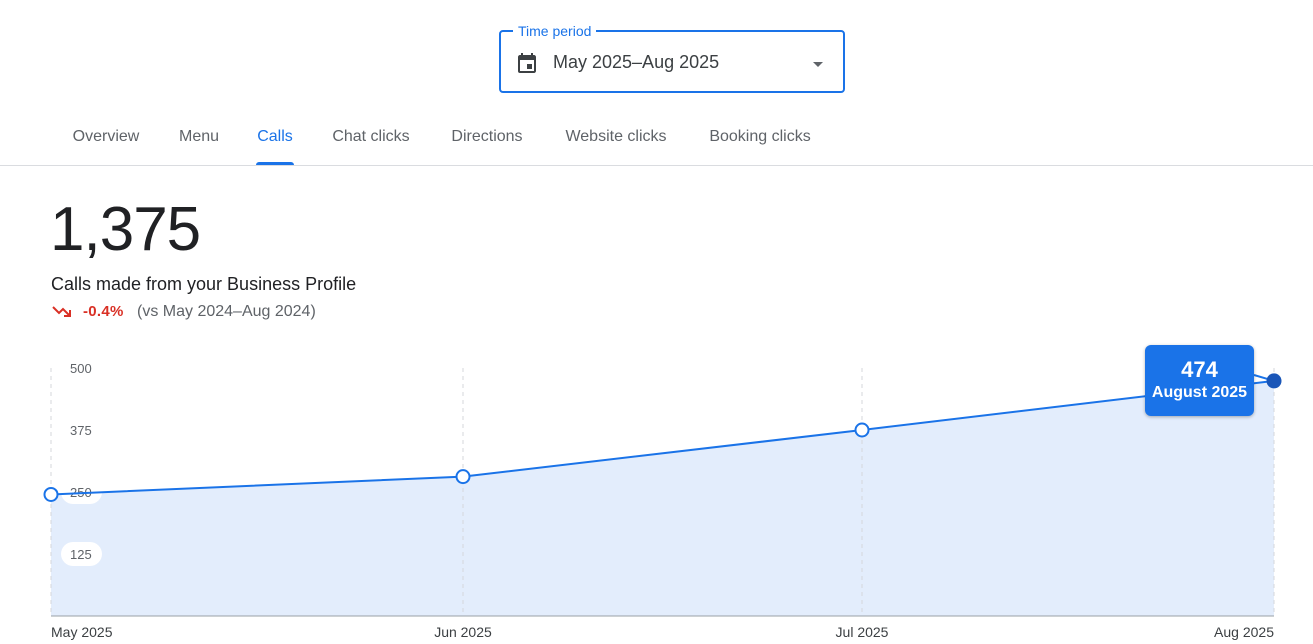 The height and width of the screenshot is (644, 1313). What do you see at coordinates (125, 229) in the screenshot?
I see `total-calls-value: 1,375` at bounding box center [125, 229].